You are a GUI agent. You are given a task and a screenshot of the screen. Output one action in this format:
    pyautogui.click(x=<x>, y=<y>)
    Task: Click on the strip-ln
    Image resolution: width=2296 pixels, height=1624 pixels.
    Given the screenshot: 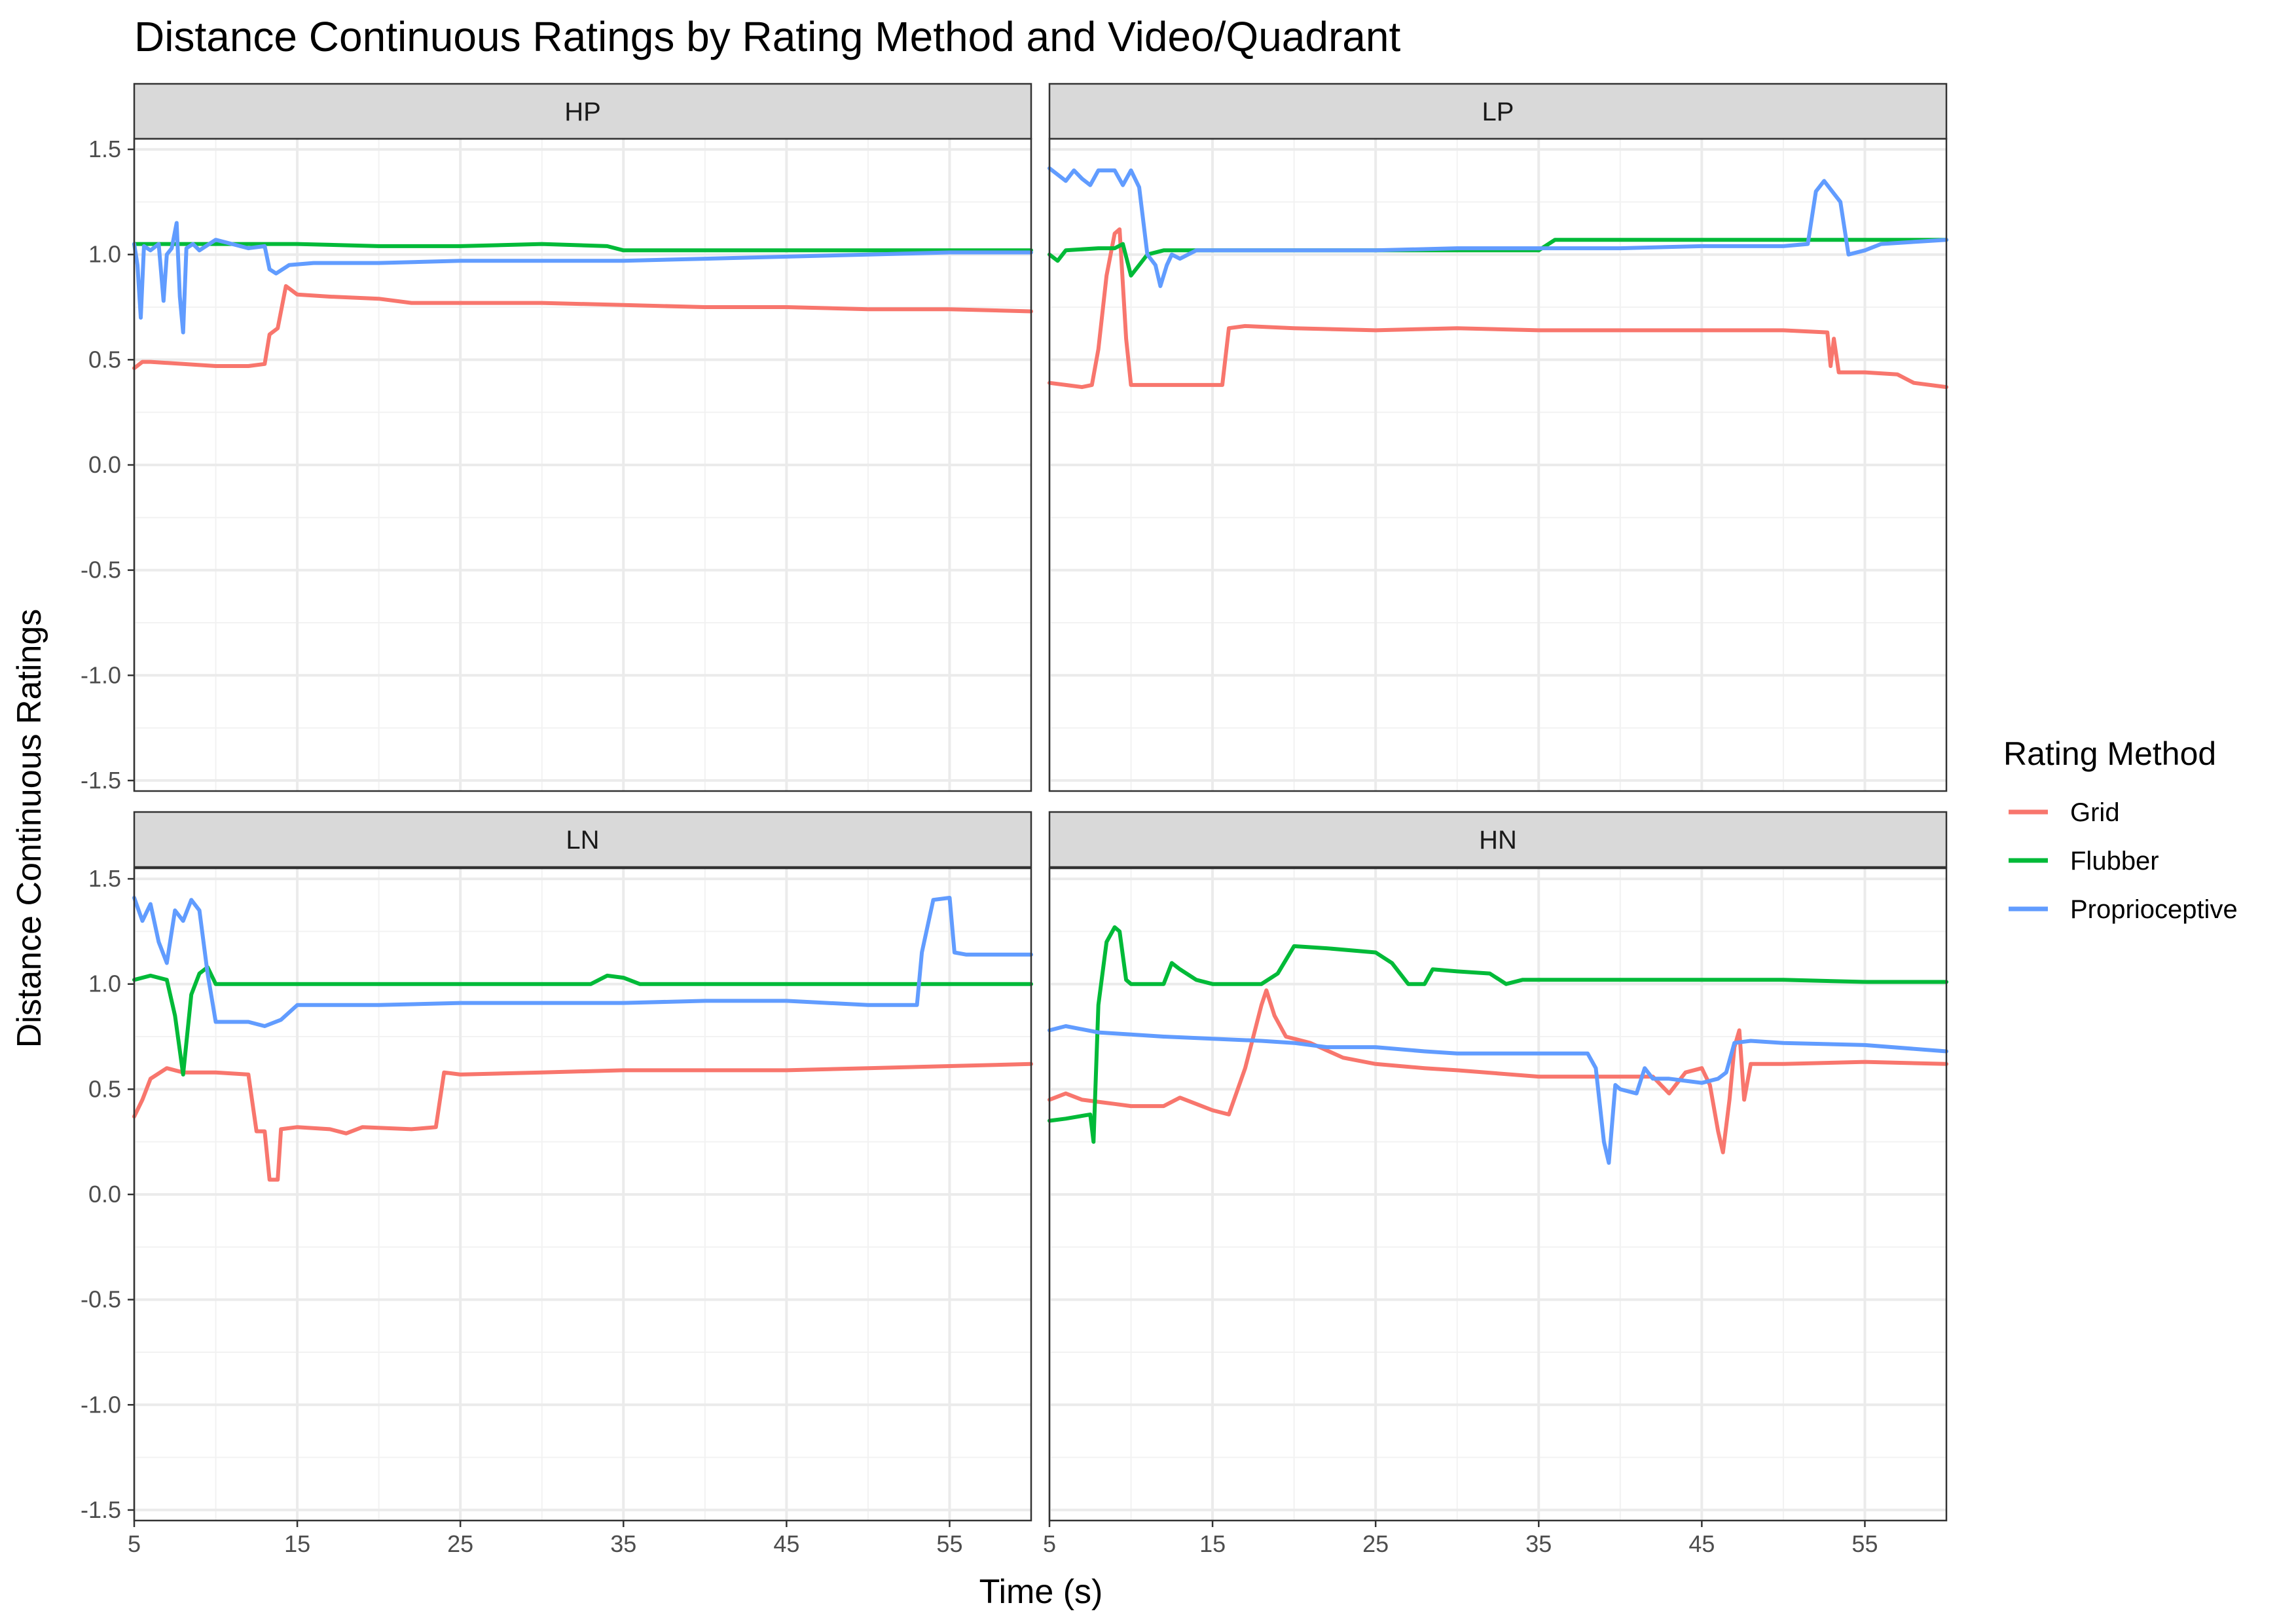 What is the action you would take?
    pyautogui.click(x=582, y=839)
    